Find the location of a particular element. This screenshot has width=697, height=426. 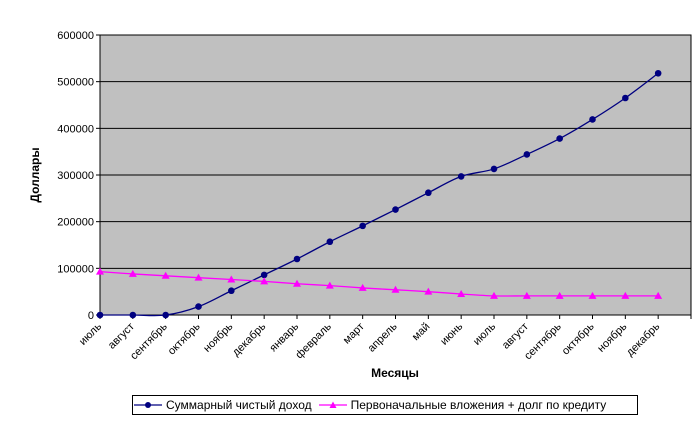

legend-item-net-income: Суммарный чистый доход is located at coordinates (222, 405).